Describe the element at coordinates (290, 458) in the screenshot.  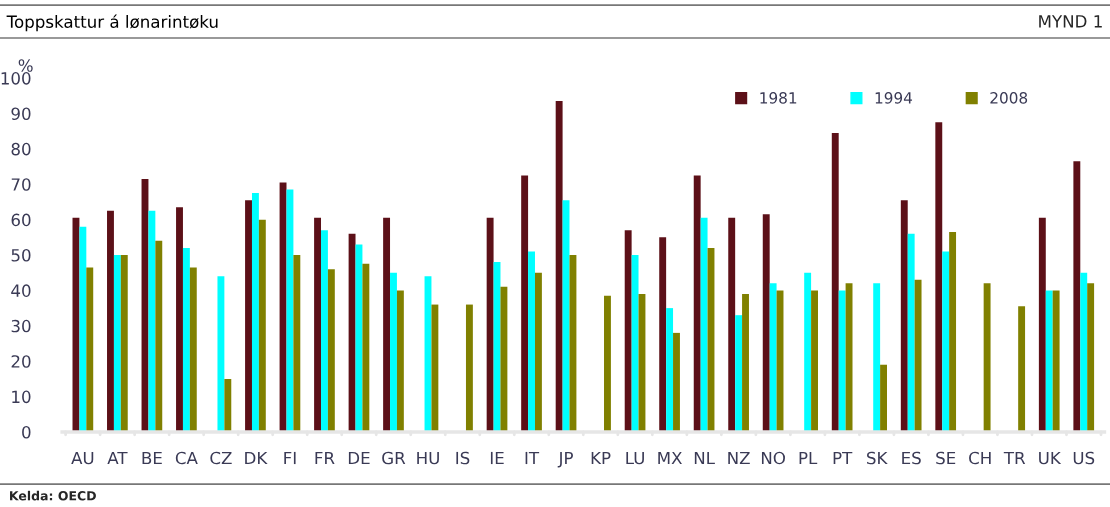
I see `x-tick-label: FI` at that location.